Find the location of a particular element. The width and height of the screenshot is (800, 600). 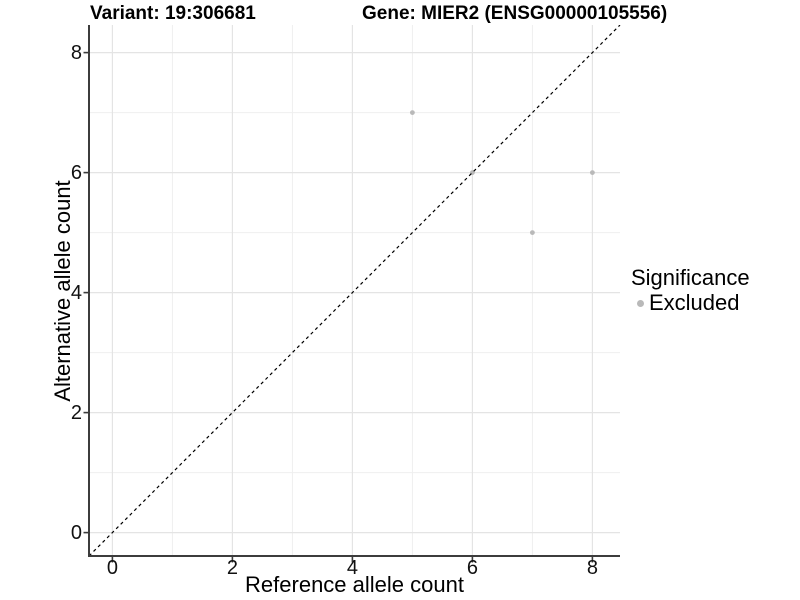

x-tick-label: 6 is located at coordinates (472, 568).